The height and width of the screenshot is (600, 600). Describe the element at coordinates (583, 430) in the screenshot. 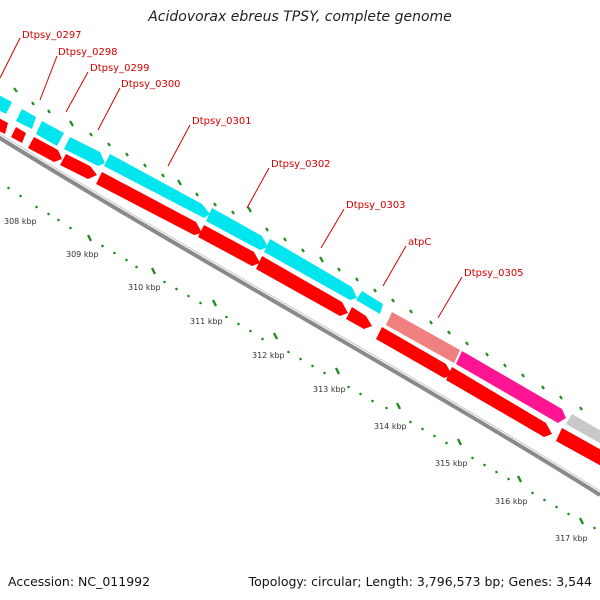

I see `gene-grey-top` at that location.